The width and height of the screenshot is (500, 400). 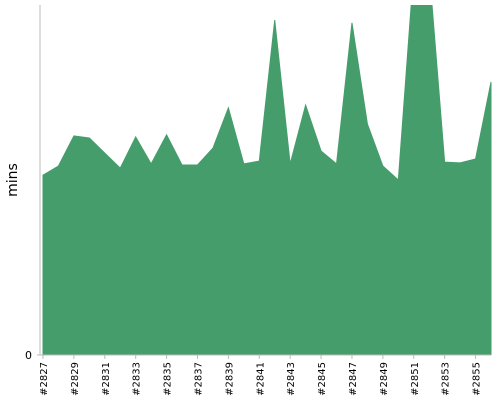 What do you see at coordinates (44, 379) in the screenshot?
I see `x-tick-label: #2827` at bounding box center [44, 379].